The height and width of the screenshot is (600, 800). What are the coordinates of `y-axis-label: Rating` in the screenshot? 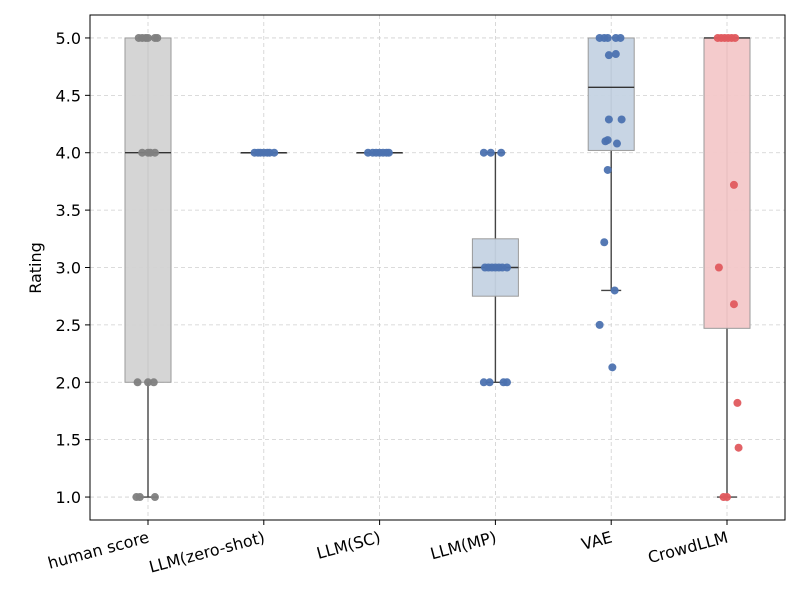 It's located at (35, 268).